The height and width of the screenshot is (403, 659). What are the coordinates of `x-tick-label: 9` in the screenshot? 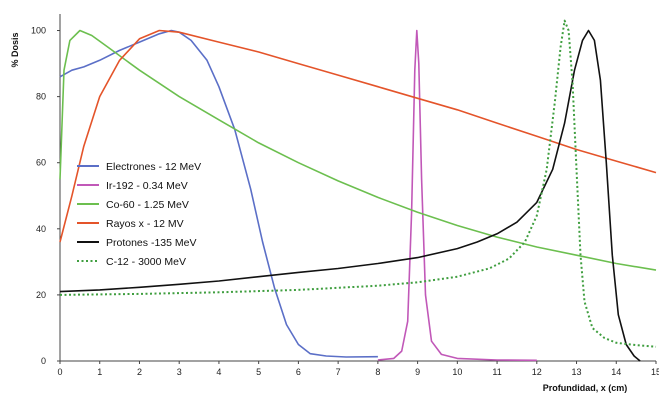 It's located at (417, 372).